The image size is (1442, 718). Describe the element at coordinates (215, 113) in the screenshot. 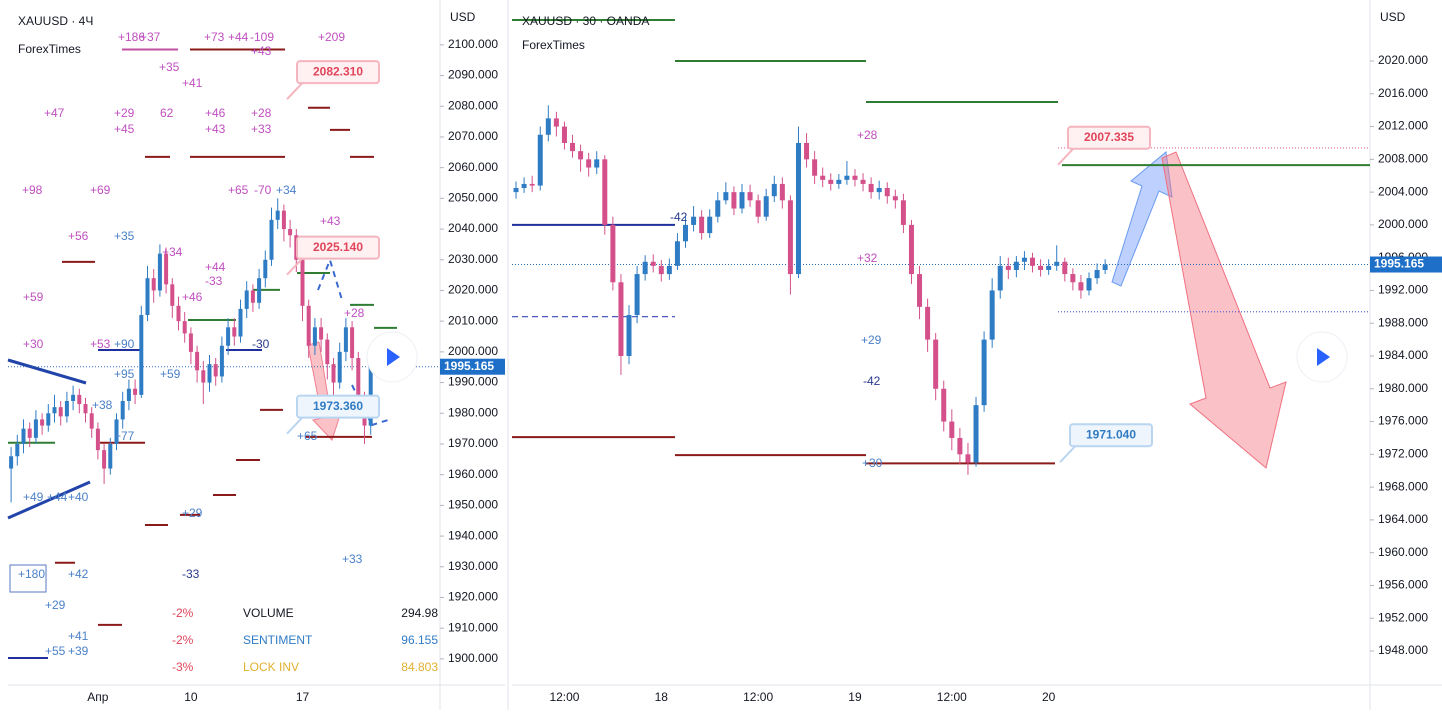

I see `signal-label: +46` at that location.